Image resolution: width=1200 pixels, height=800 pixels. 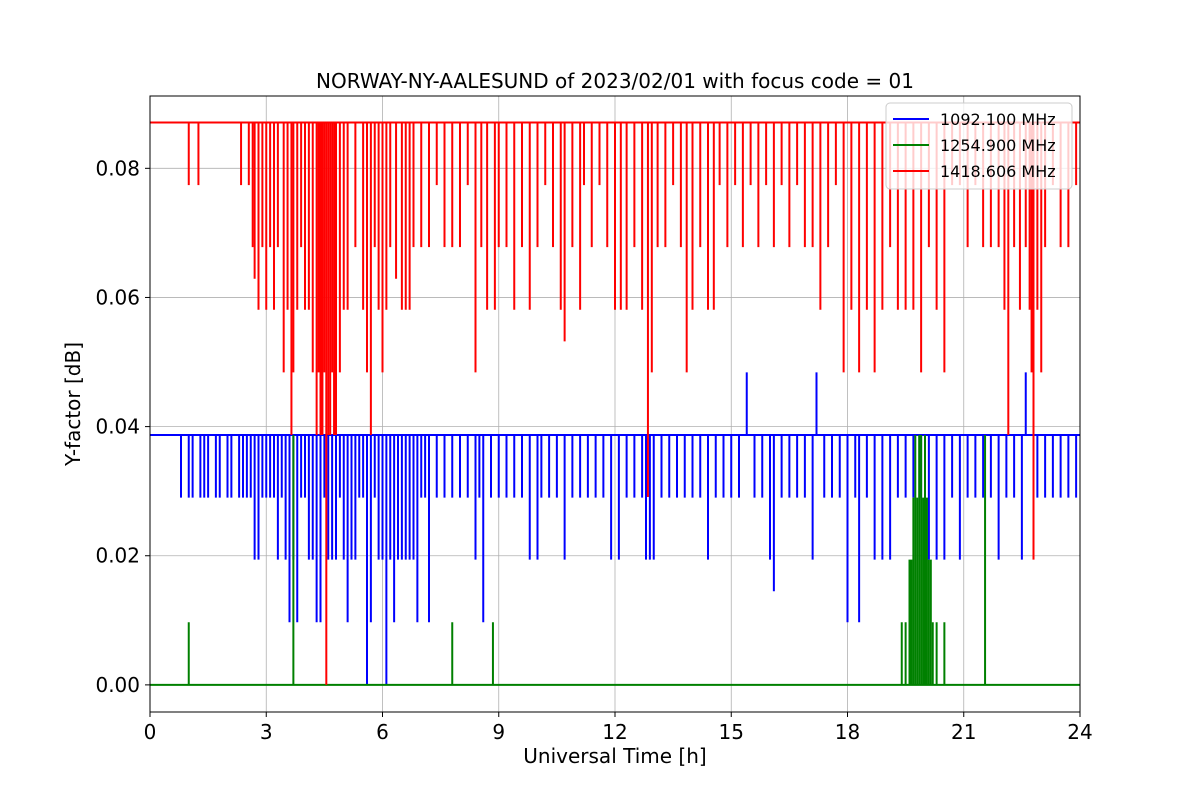 What do you see at coordinates (1079, 732) in the screenshot?
I see `x-tick-label: 24` at bounding box center [1079, 732].